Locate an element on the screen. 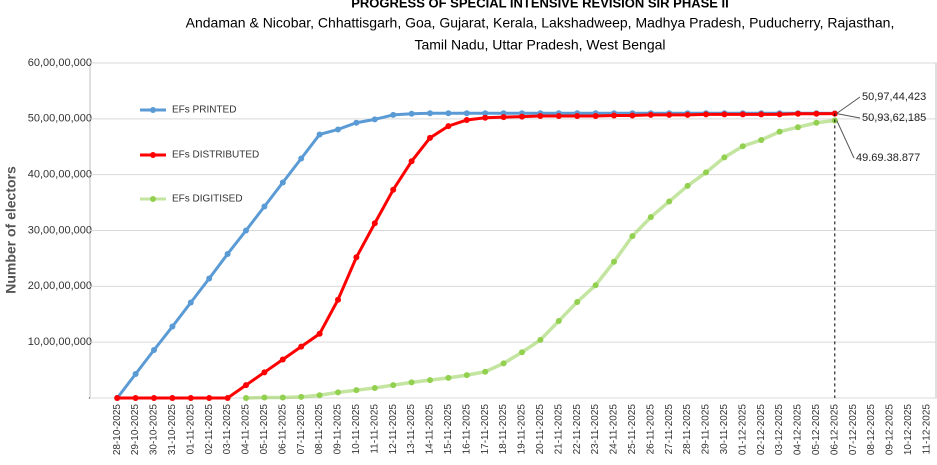  x-tick-label: 04-12-2025 is located at coordinates (798, 430).